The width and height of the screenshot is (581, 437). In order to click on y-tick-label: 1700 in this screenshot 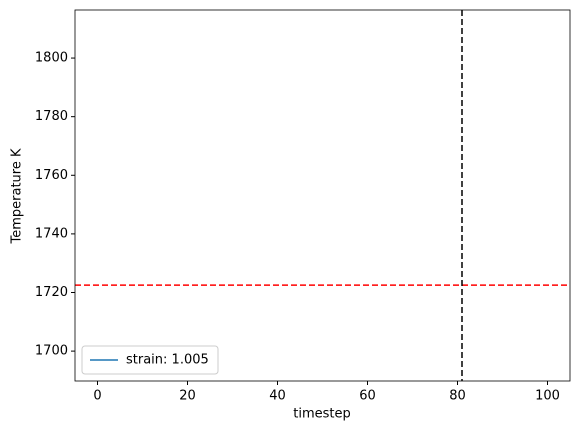, I will do `click(51, 351)`.